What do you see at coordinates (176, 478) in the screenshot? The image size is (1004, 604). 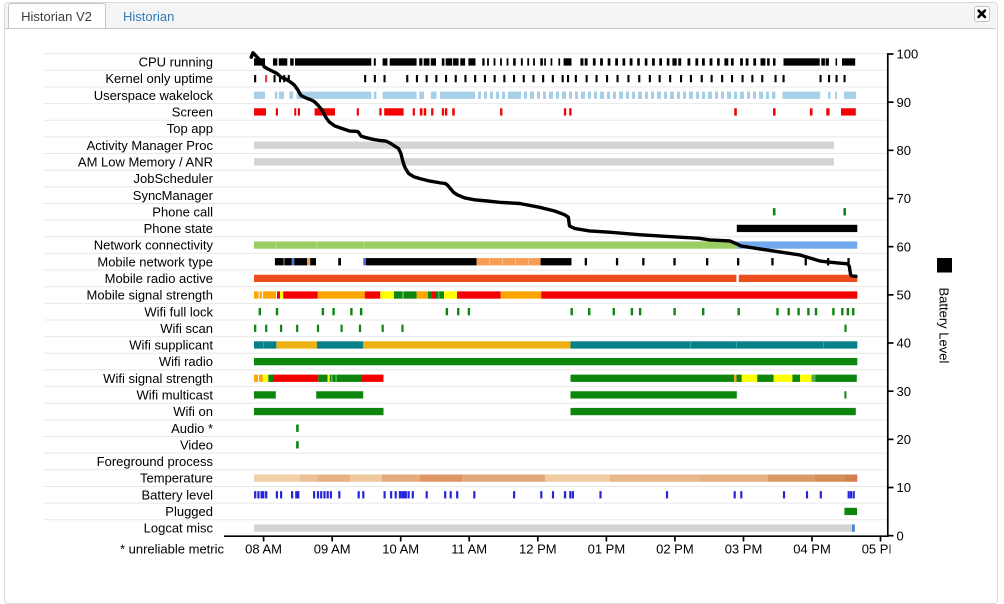 I see `svg-text: Temperature` at bounding box center [176, 478].